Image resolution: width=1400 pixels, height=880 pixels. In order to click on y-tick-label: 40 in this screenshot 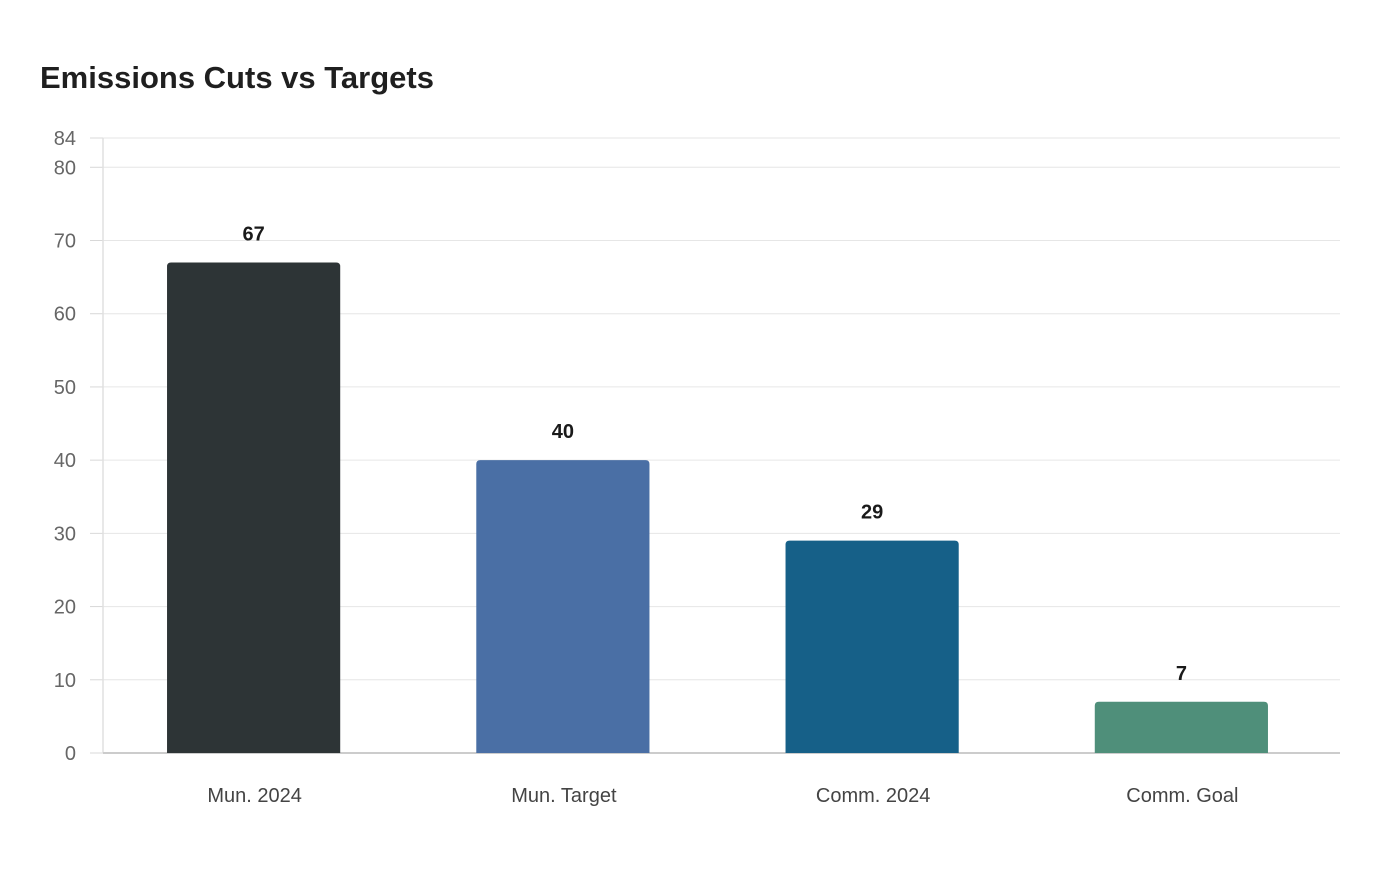, I will do `click(65, 461)`.